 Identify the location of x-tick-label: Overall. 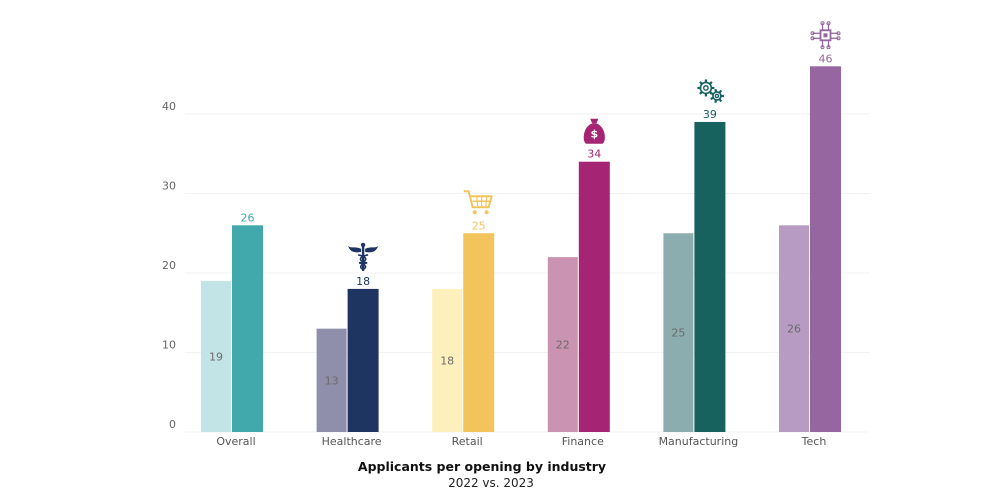
(235, 441).